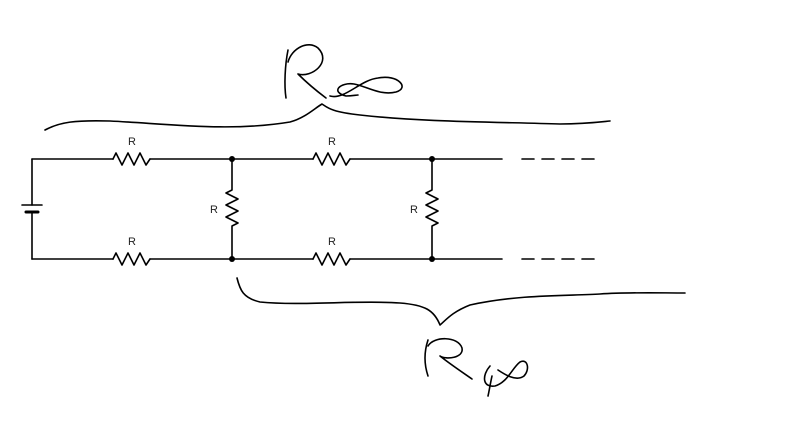  I want to click on label-resistor-rung-1: R, so click(214, 210).